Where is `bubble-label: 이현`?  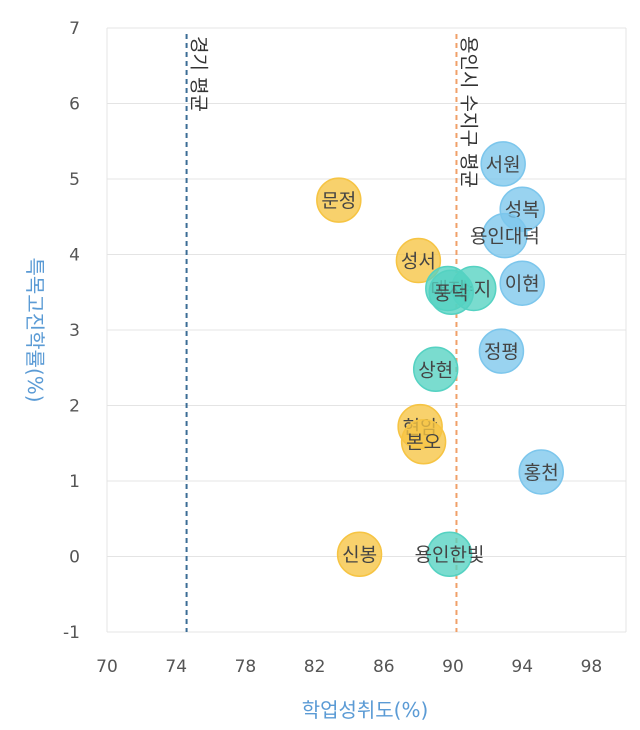 bubble-label: 이현 is located at coordinates (522, 284).